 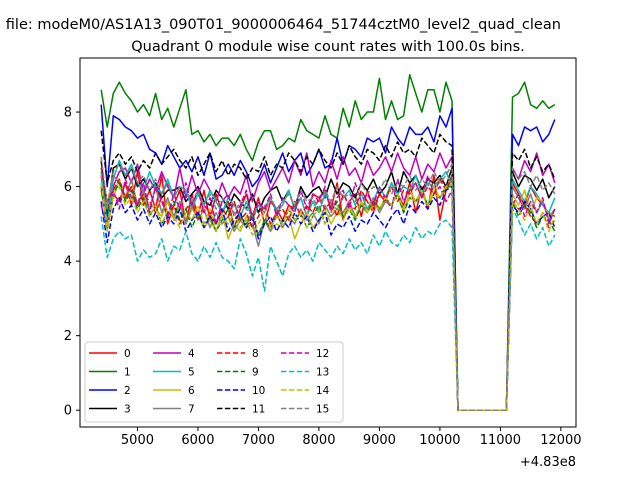 What do you see at coordinates (68, 411) in the screenshot?
I see `y-tick-label: 0` at bounding box center [68, 411].